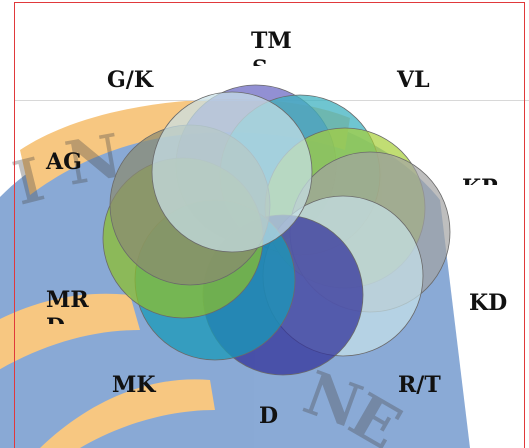  I want to click on label-vl: VL, so click(413, 80).